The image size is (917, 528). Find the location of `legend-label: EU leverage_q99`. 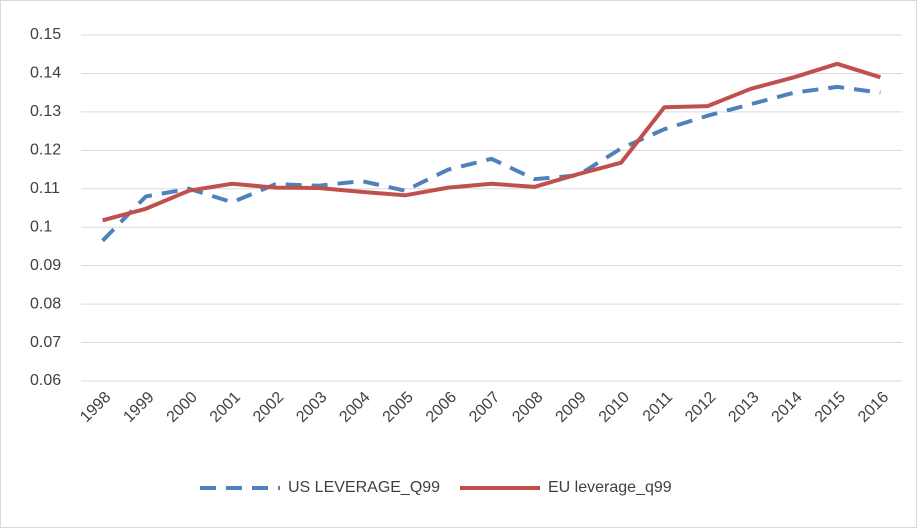

legend-label: EU leverage_q99 is located at coordinates (610, 487).